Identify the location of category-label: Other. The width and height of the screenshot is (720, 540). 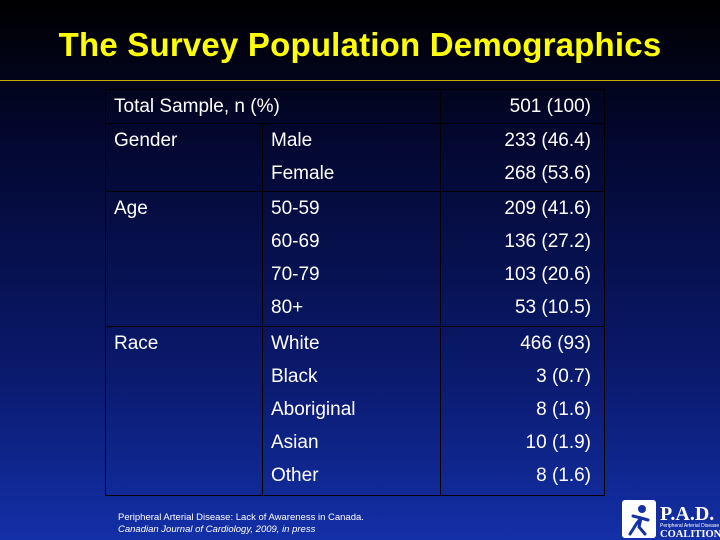
(295, 476).